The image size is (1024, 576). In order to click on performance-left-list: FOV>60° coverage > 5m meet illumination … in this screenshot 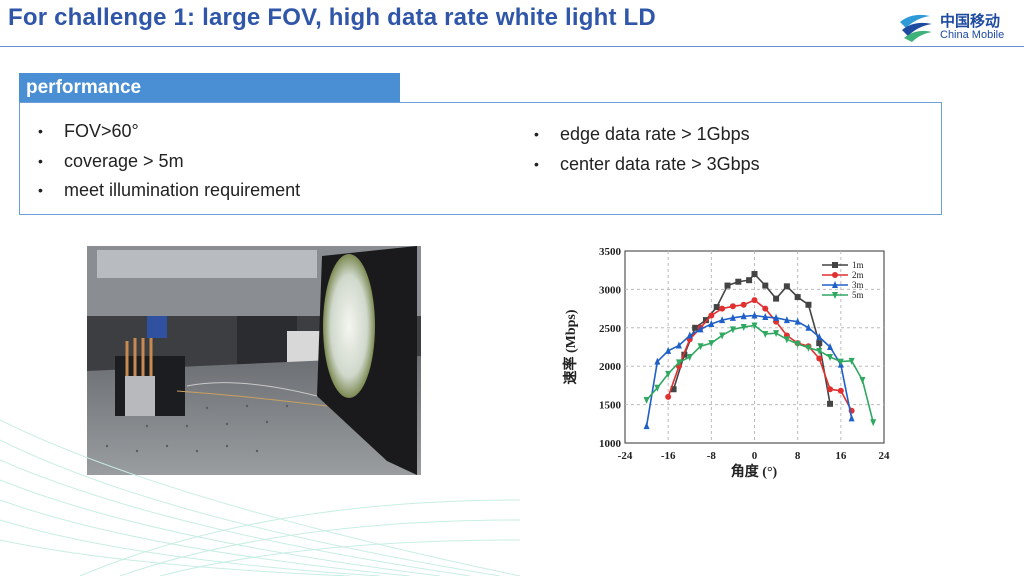, I will do `click(169, 161)`.